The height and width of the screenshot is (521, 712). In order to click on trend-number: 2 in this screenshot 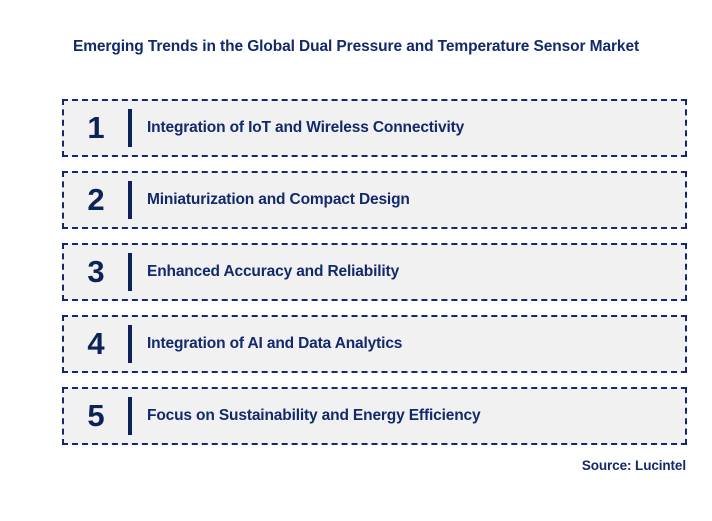, I will do `click(96, 199)`.